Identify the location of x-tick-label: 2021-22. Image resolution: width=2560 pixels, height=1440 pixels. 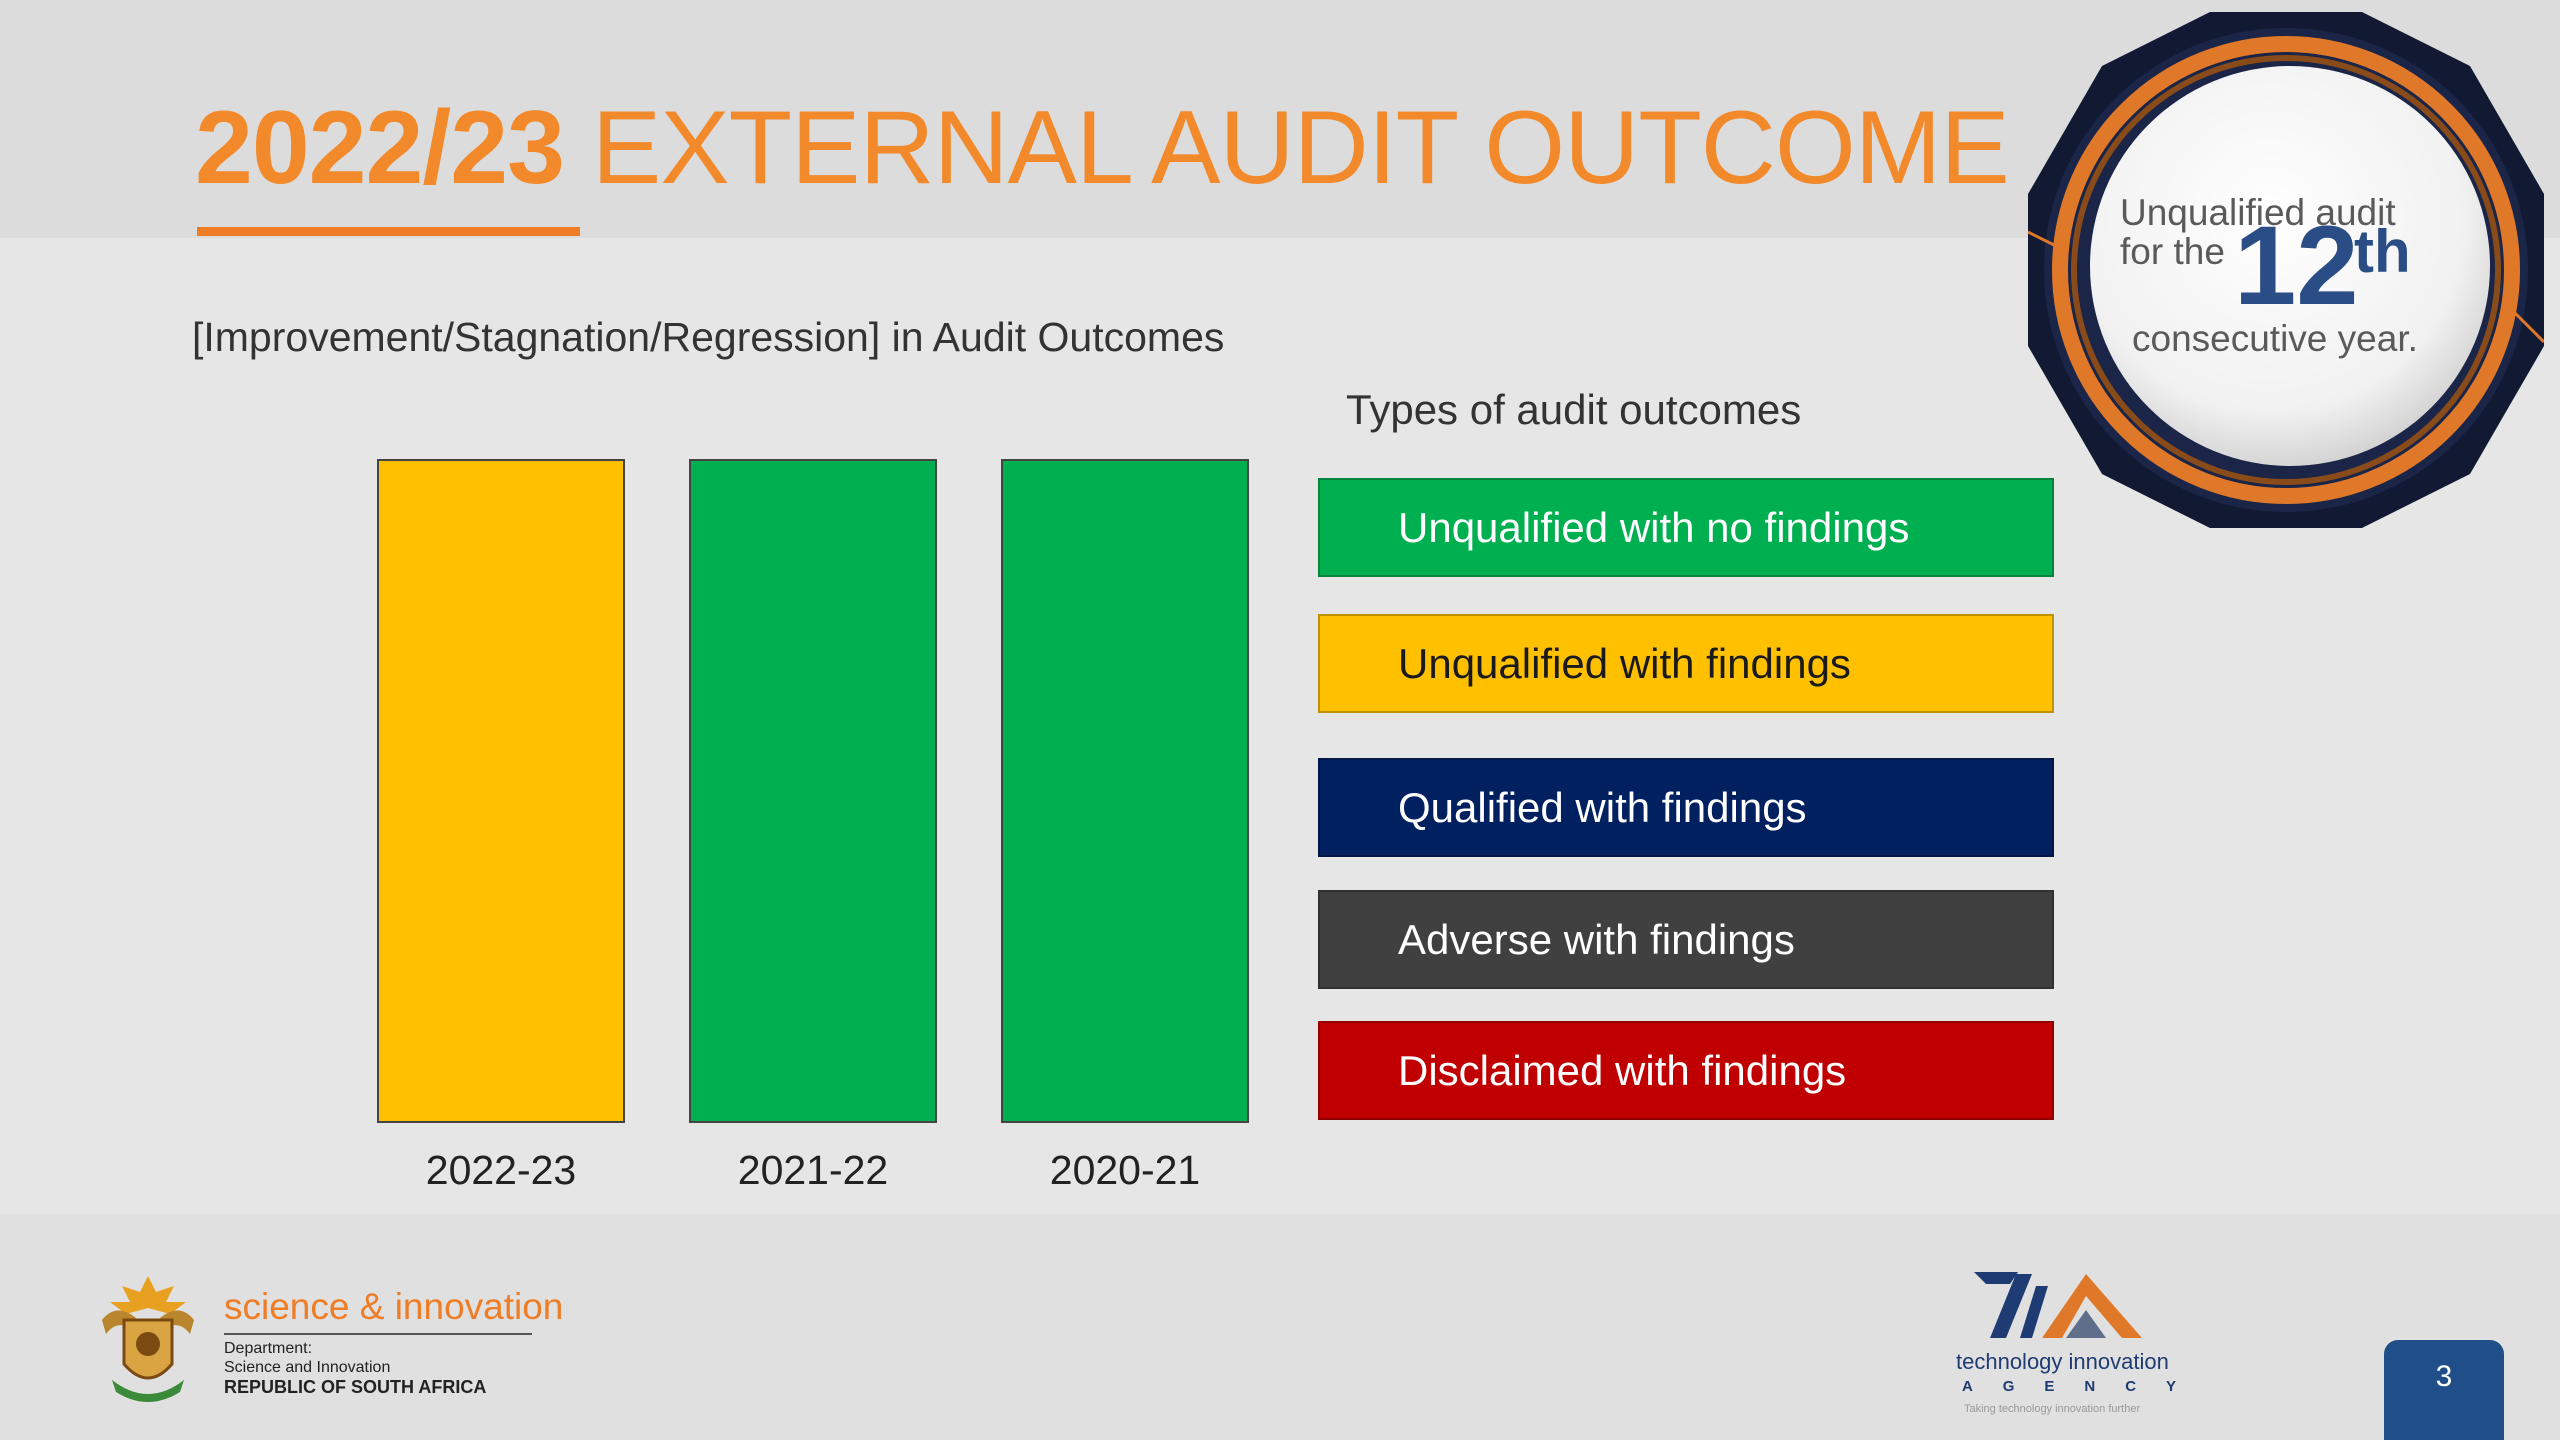
(813, 1170).